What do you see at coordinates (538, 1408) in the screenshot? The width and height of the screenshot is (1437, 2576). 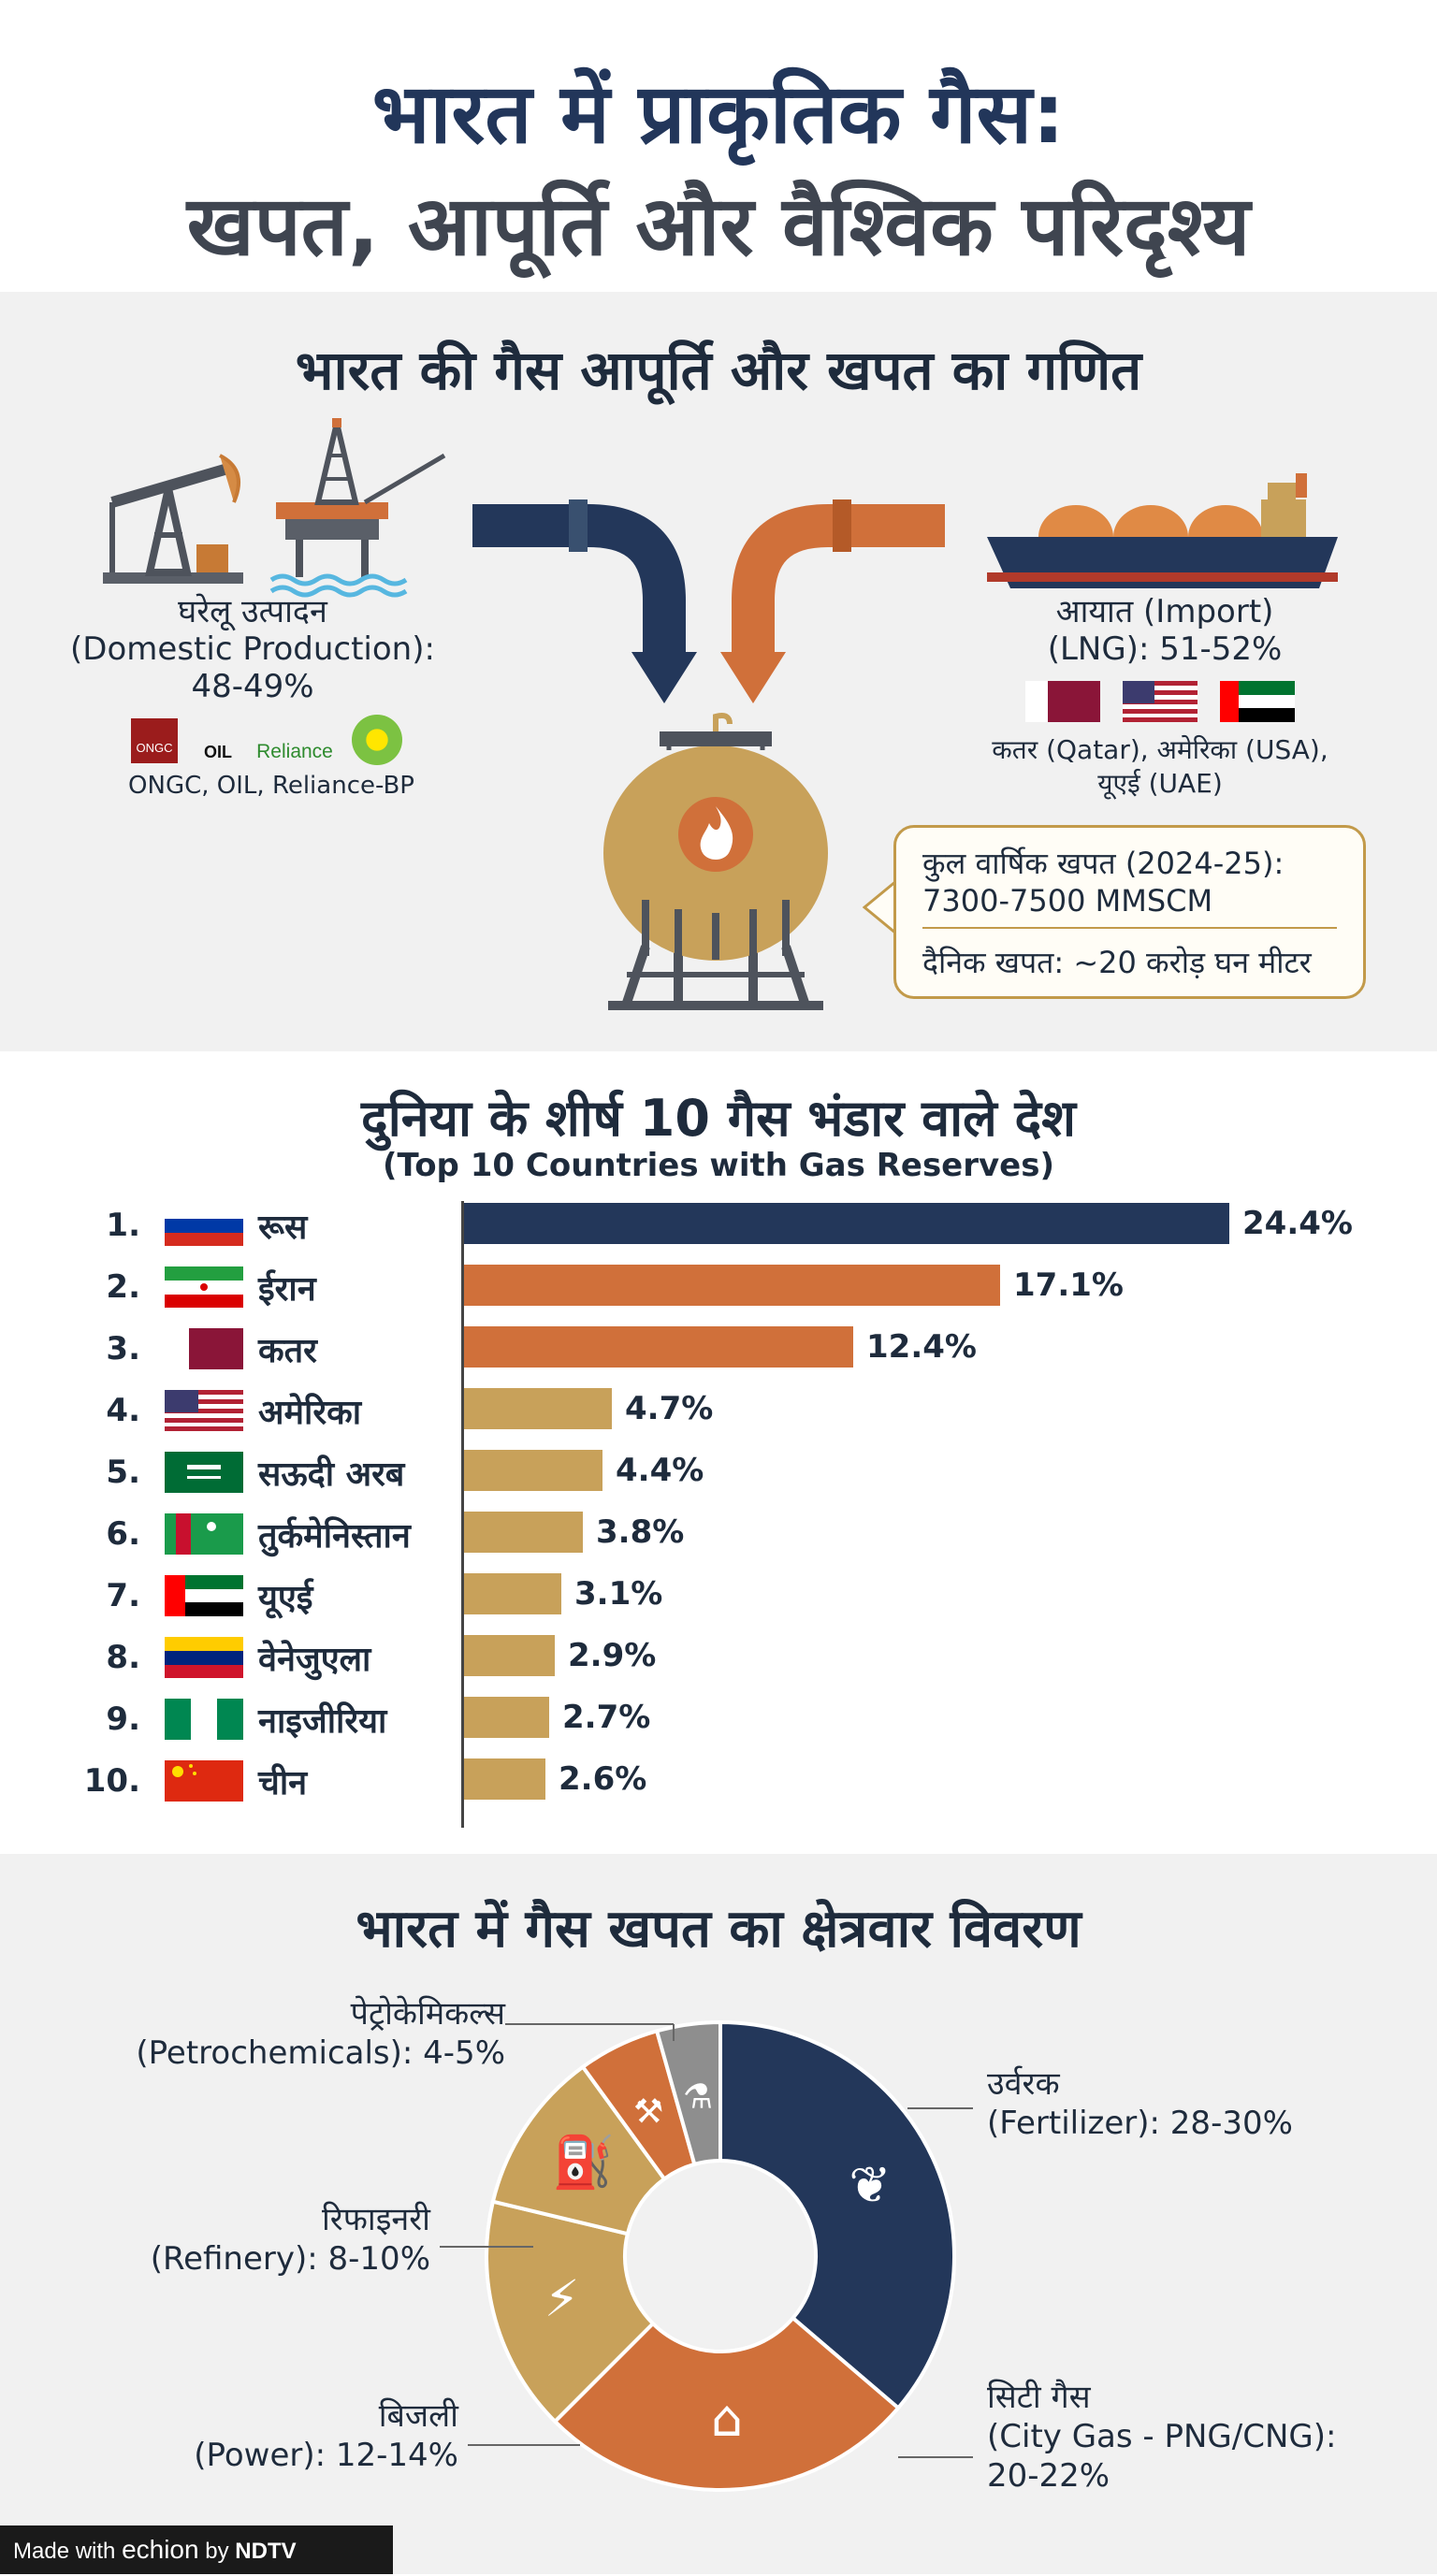 I see `bar-usa` at bounding box center [538, 1408].